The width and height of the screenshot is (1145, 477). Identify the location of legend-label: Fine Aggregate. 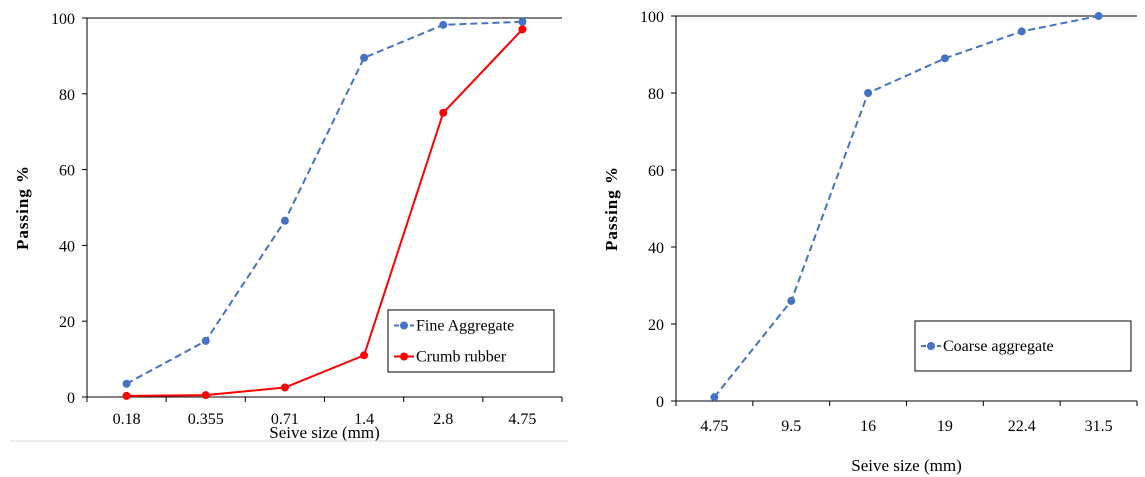
(465, 326).